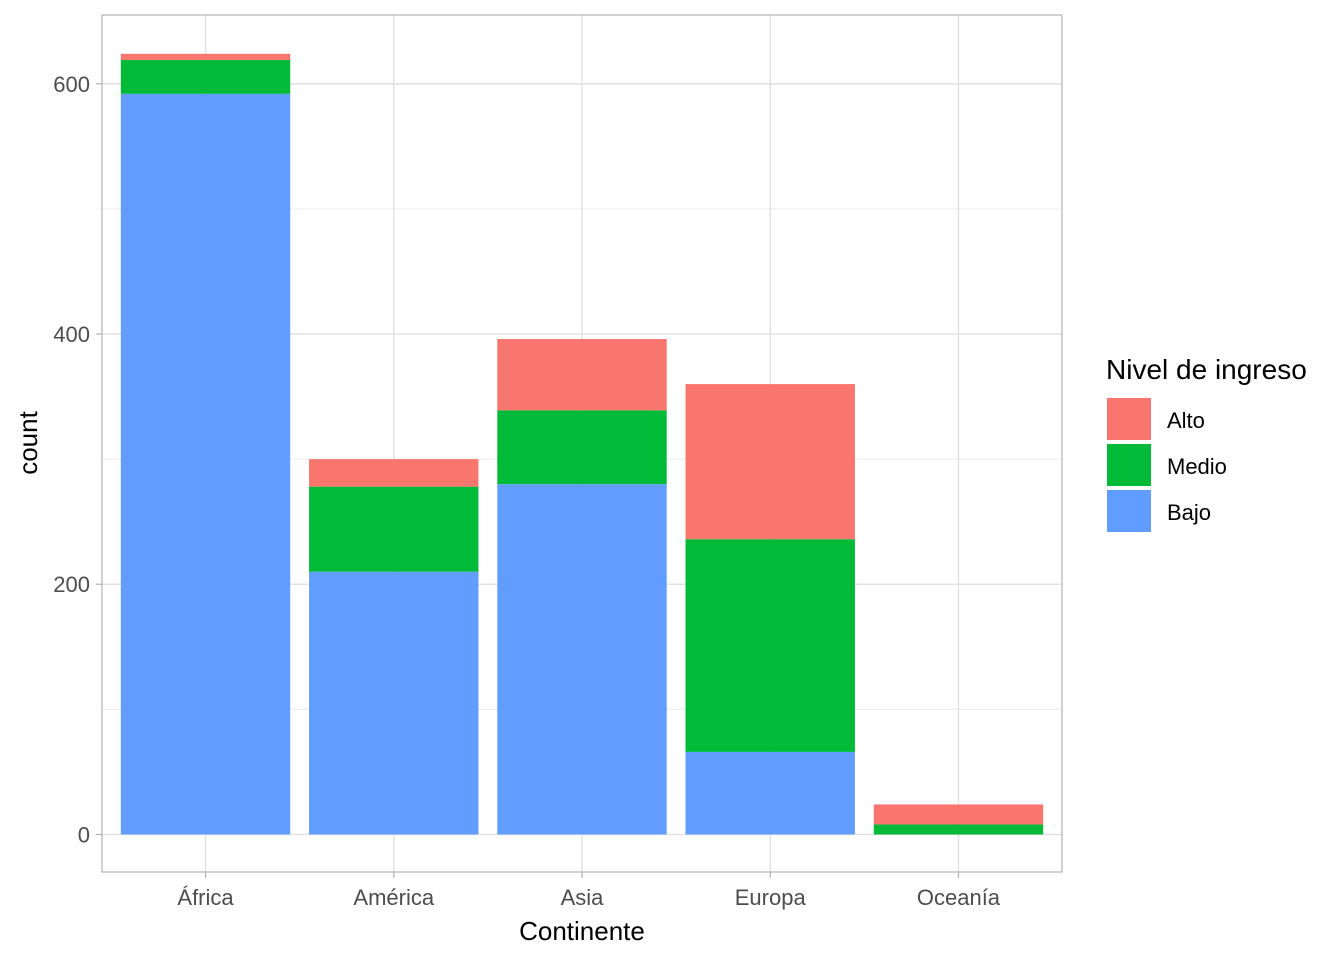 The image size is (1344, 960). I want to click on y-tick-label: 200, so click(71, 584).